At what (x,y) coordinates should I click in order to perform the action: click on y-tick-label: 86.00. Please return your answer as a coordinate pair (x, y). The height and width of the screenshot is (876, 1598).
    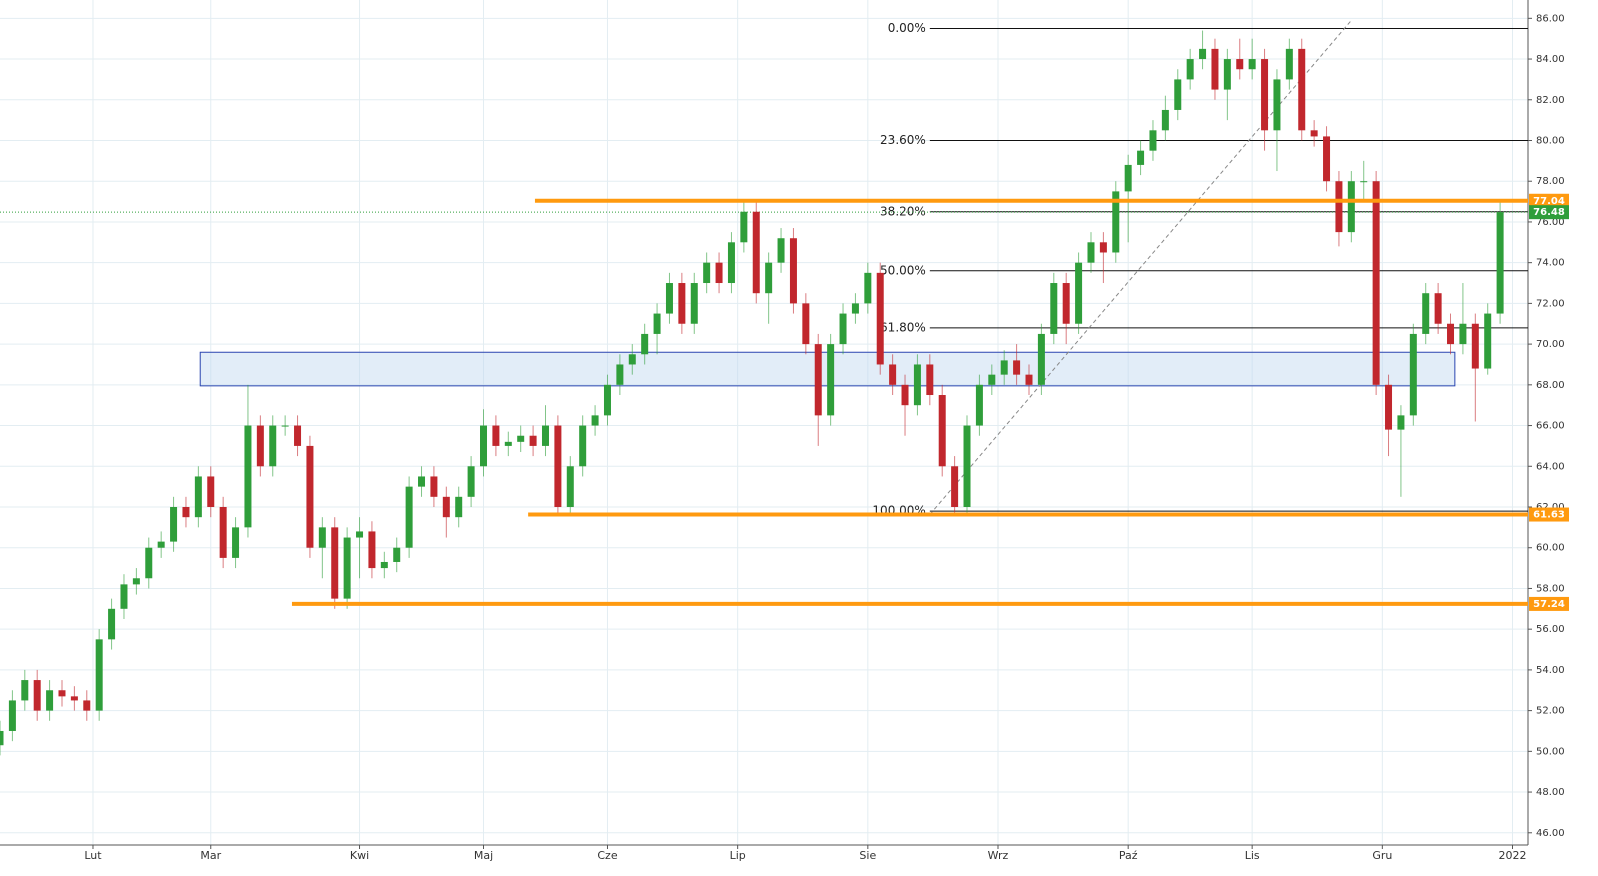
    Looking at the image, I should click on (1550, 18).